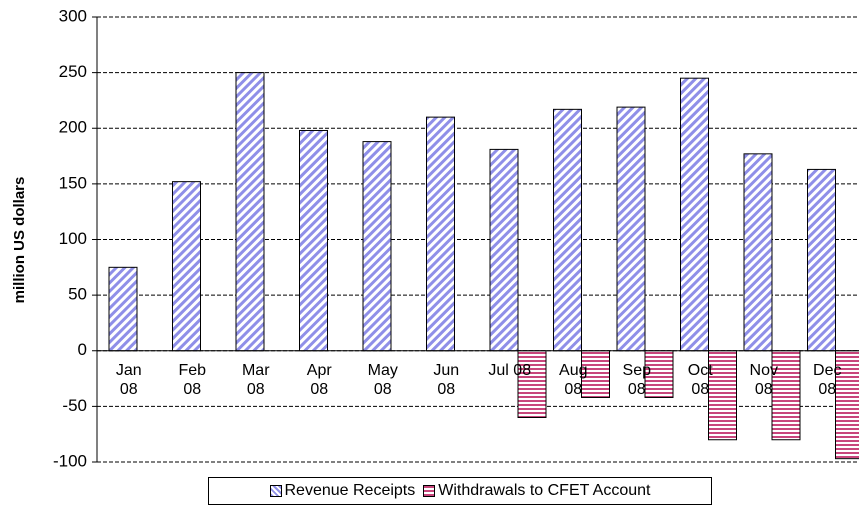 The image size is (859, 506). Describe the element at coordinates (636, 379) in the screenshot. I see `x-tick-label: Sep 08` at that location.